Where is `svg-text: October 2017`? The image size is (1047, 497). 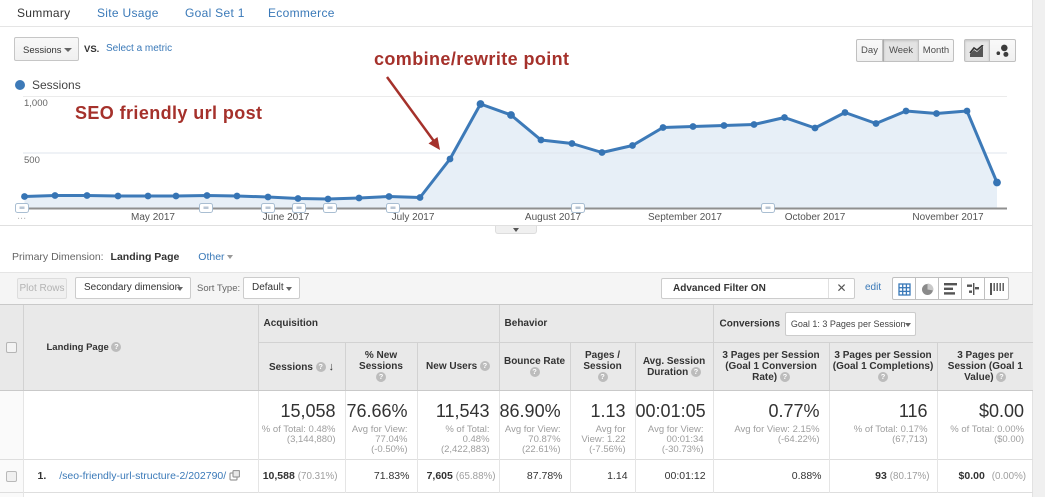
svg-text: October 2017 is located at coordinates (815, 217).